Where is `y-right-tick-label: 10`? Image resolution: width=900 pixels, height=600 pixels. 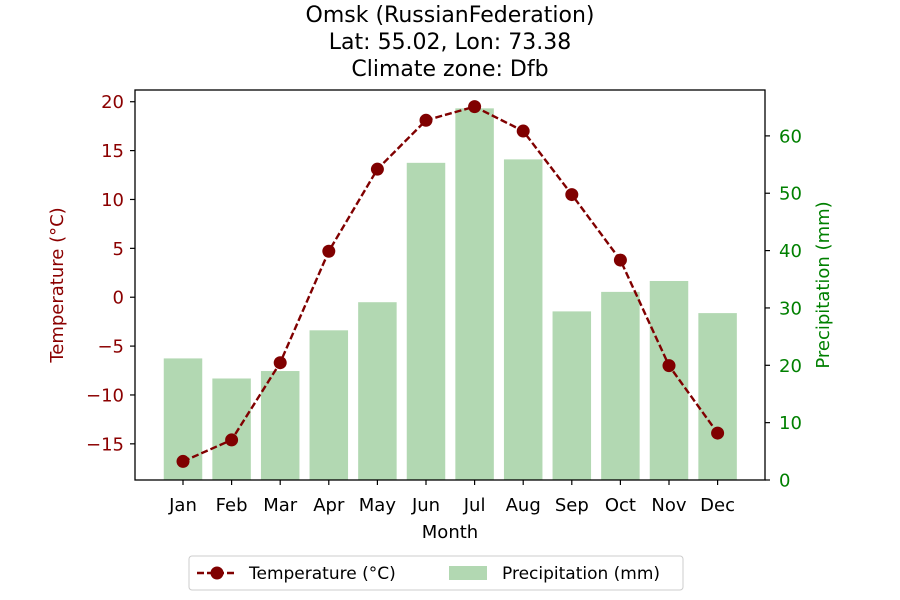 y-right-tick-label: 10 is located at coordinates (790, 423).